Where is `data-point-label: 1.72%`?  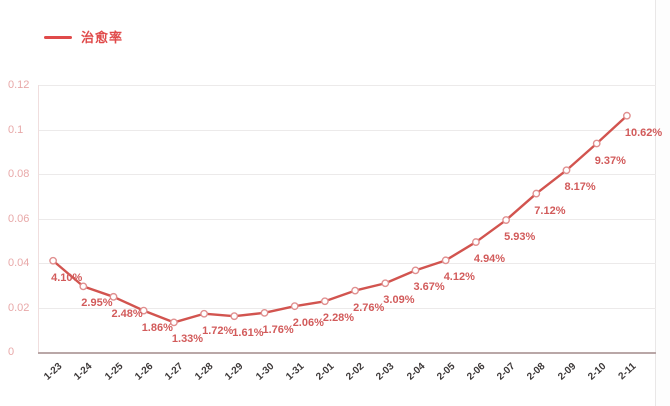 data-point-label: 1.72% is located at coordinates (218, 330).